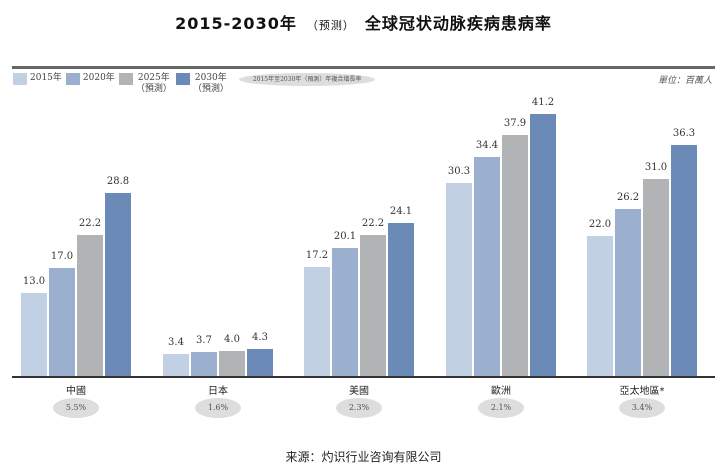  Describe the element at coordinates (76, 391) in the screenshot. I see `category-label: 中國` at that location.